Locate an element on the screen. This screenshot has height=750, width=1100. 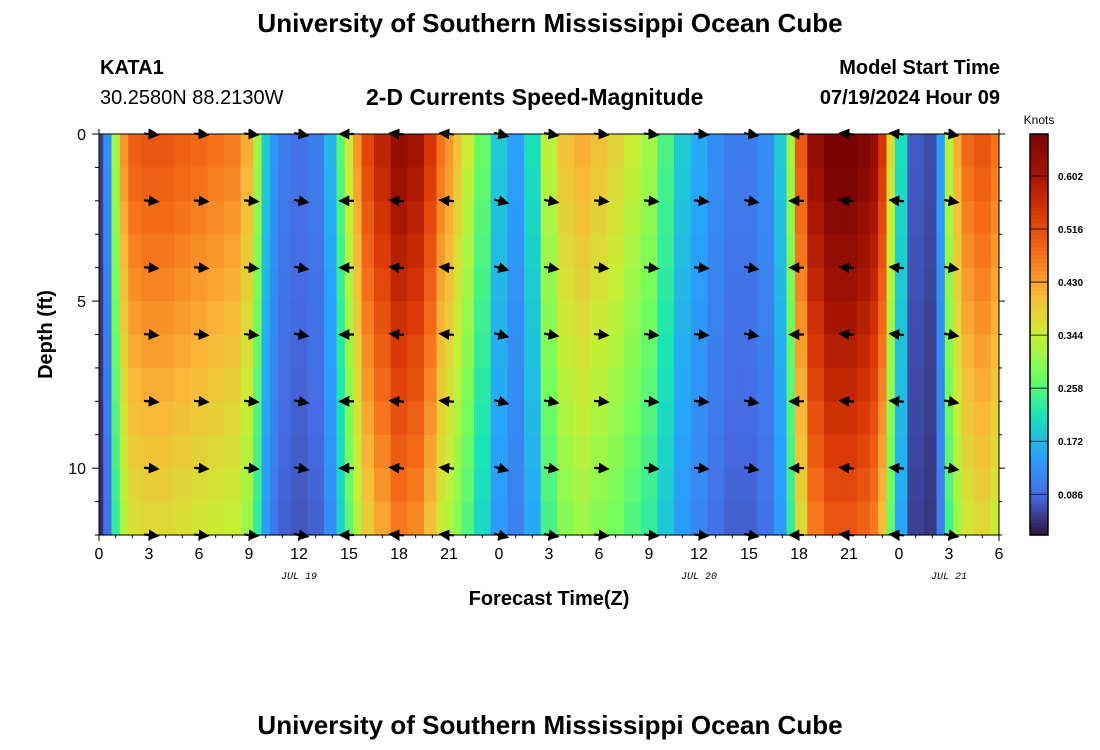
colorbar-tick-label: 0.602 is located at coordinates (1070, 177).